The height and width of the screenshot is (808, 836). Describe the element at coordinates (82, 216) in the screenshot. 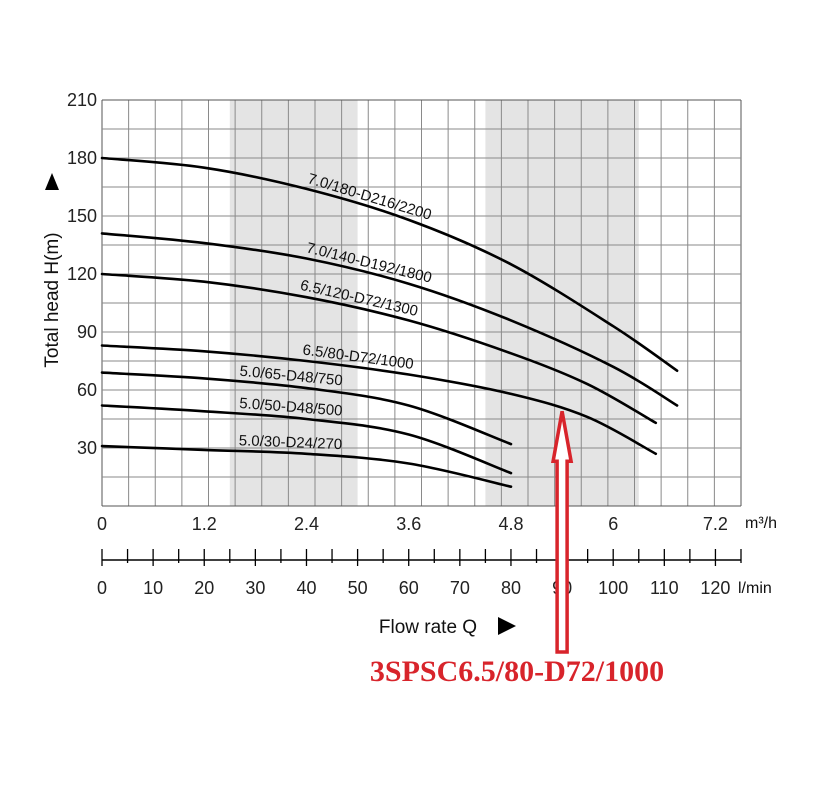

I see `y-tick-label: 150` at that location.